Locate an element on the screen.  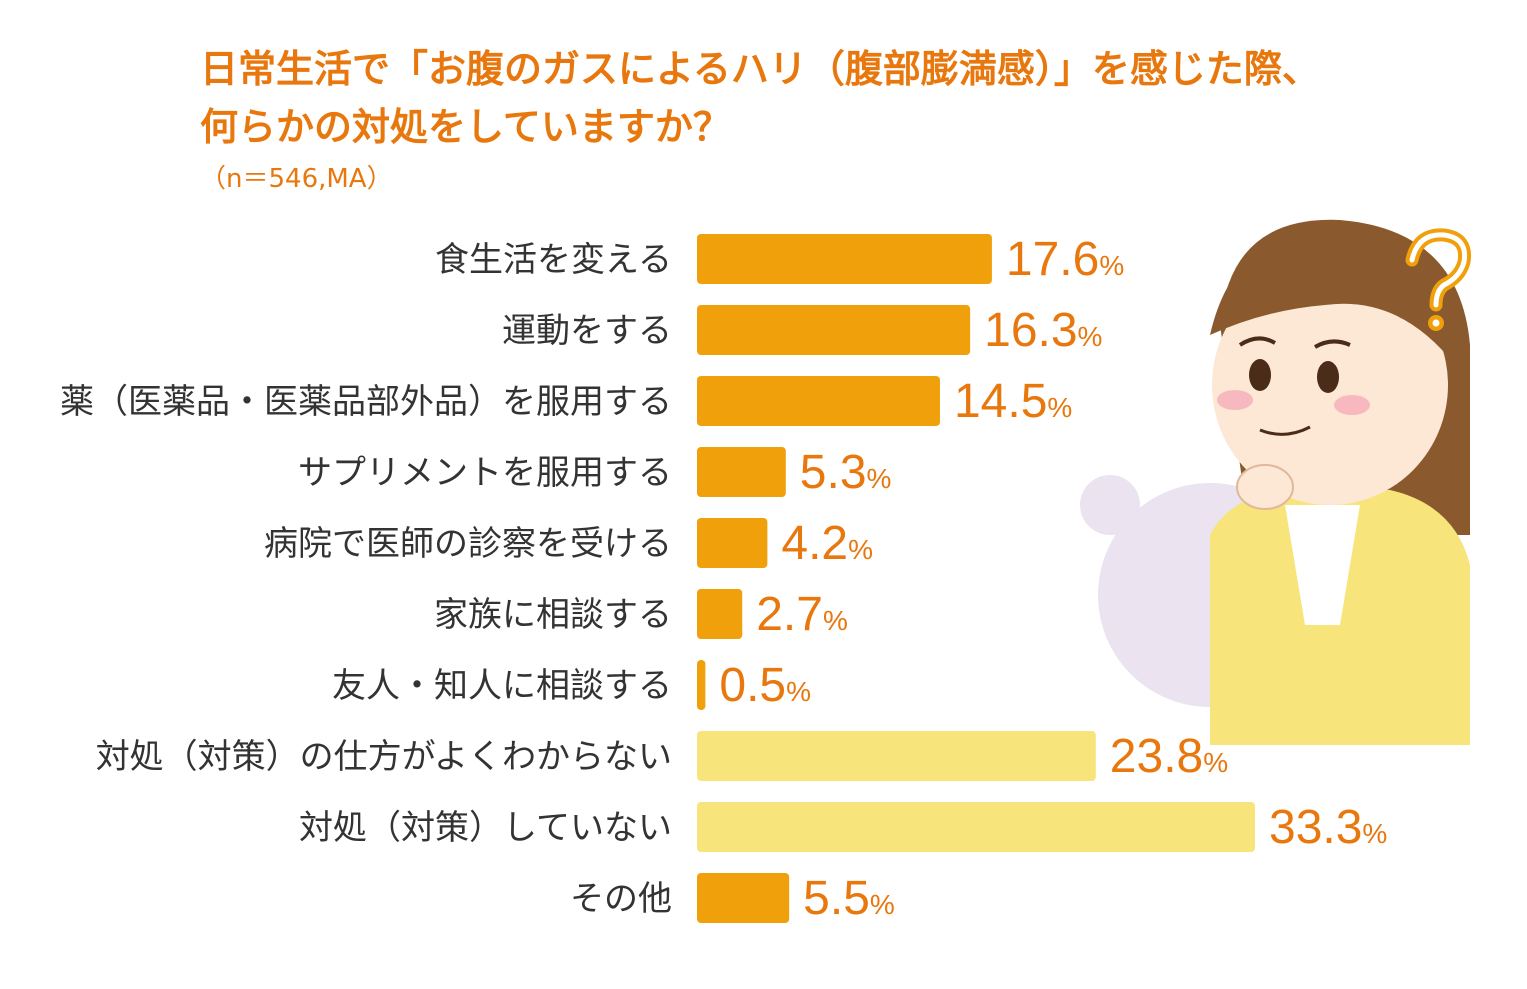
chart-title-line1: 日常生活で「お腹のガスによるハリ（腹部膨満感）」を感じた際、 is located at coordinates (760, 69).